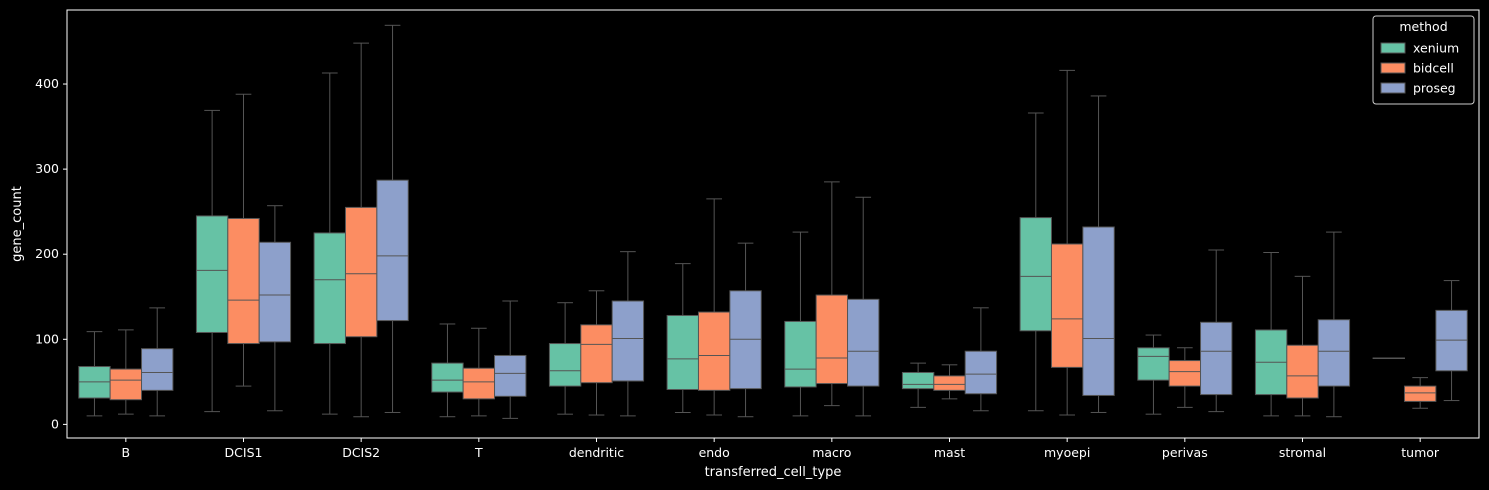 The image size is (1489, 490). I want to click on x-tick-label: DCIS1, so click(244, 452).